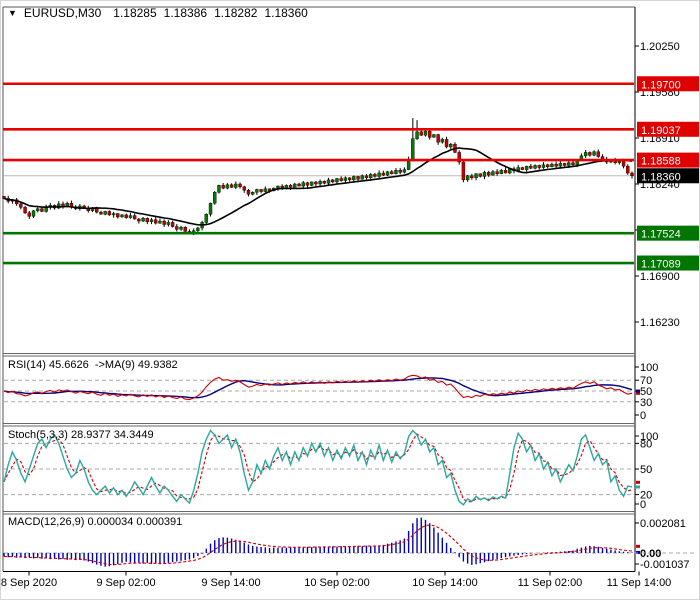 This screenshot has height=600, width=700. I want to click on rsi-axis-label: 50, so click(646, 392).